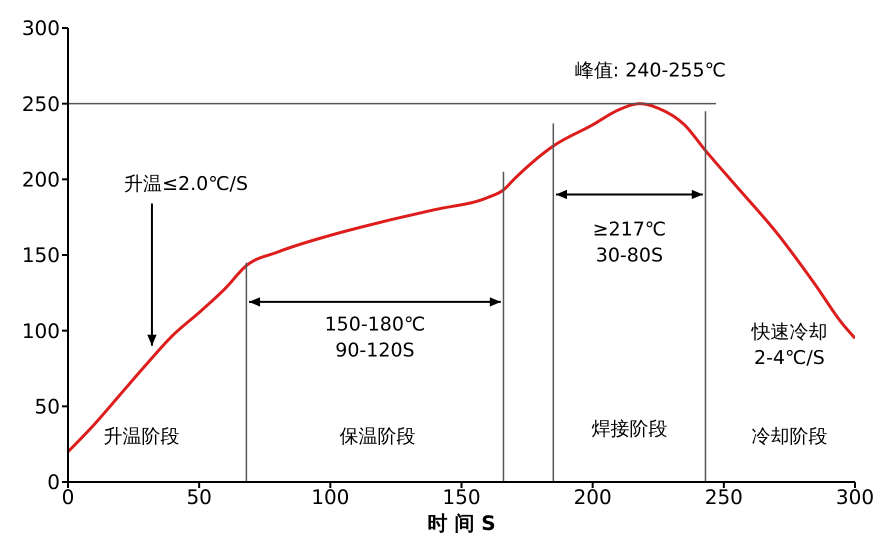 This screenshot has height=550, width=893. Describe the element at coordinates (593, 497) in the screenshot. I see `x-tick-label: 200` at that location.